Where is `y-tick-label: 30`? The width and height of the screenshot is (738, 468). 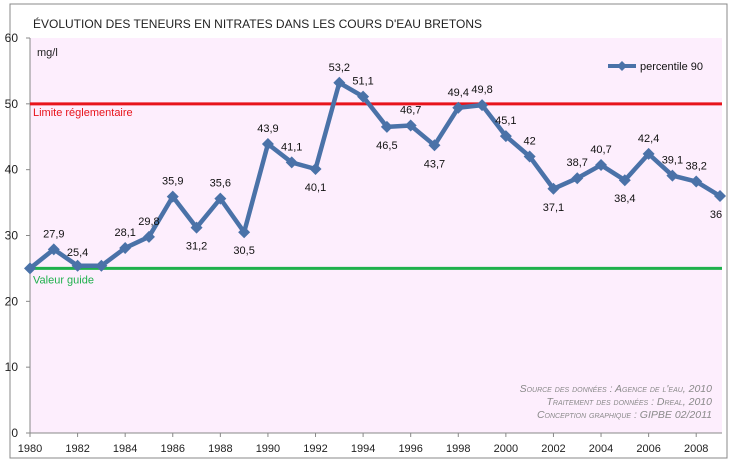
y-tick-label: 30 is located at coordinates (12, 236).